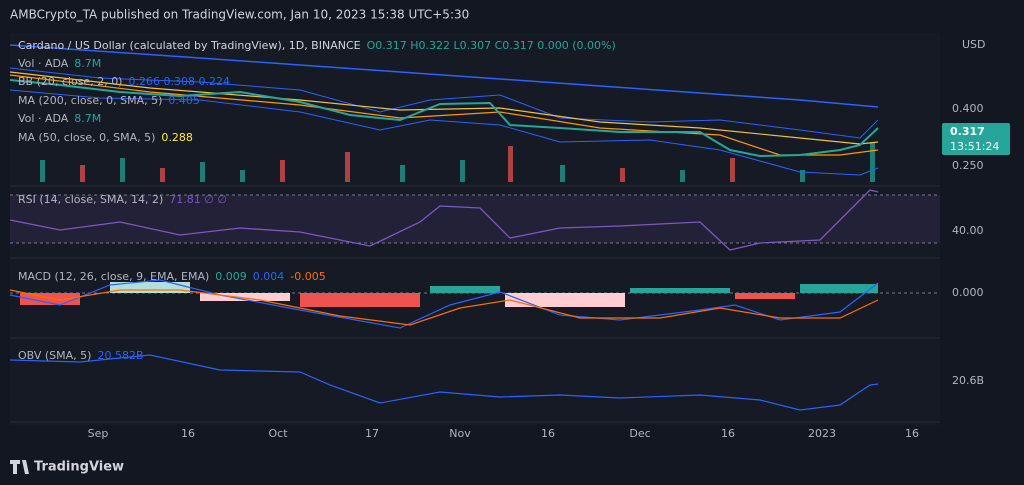  Describe the element at coordinates (178, 81) in the screenshot. I see `legend-value: 0.266 0.308 0.224` at that location.